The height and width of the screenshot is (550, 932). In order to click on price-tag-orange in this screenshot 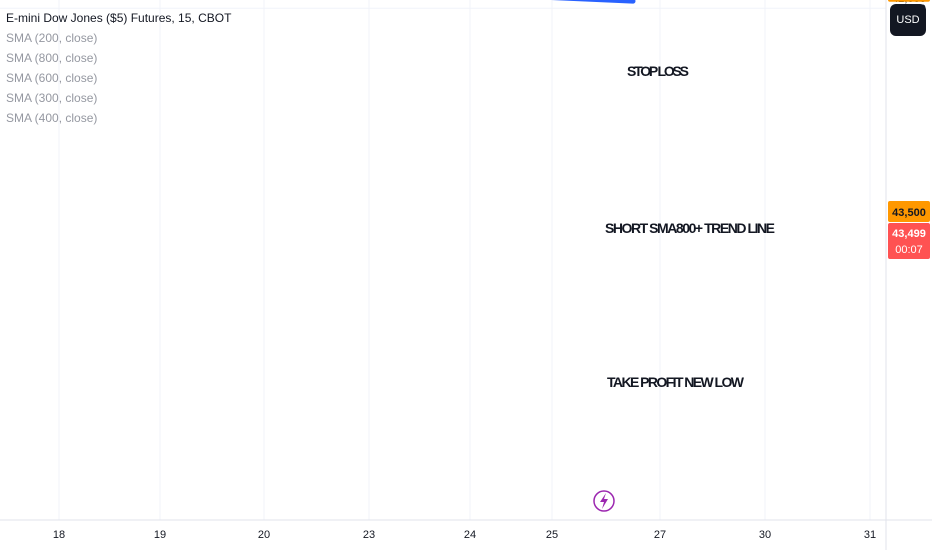, I will do `click(909, 211)`.